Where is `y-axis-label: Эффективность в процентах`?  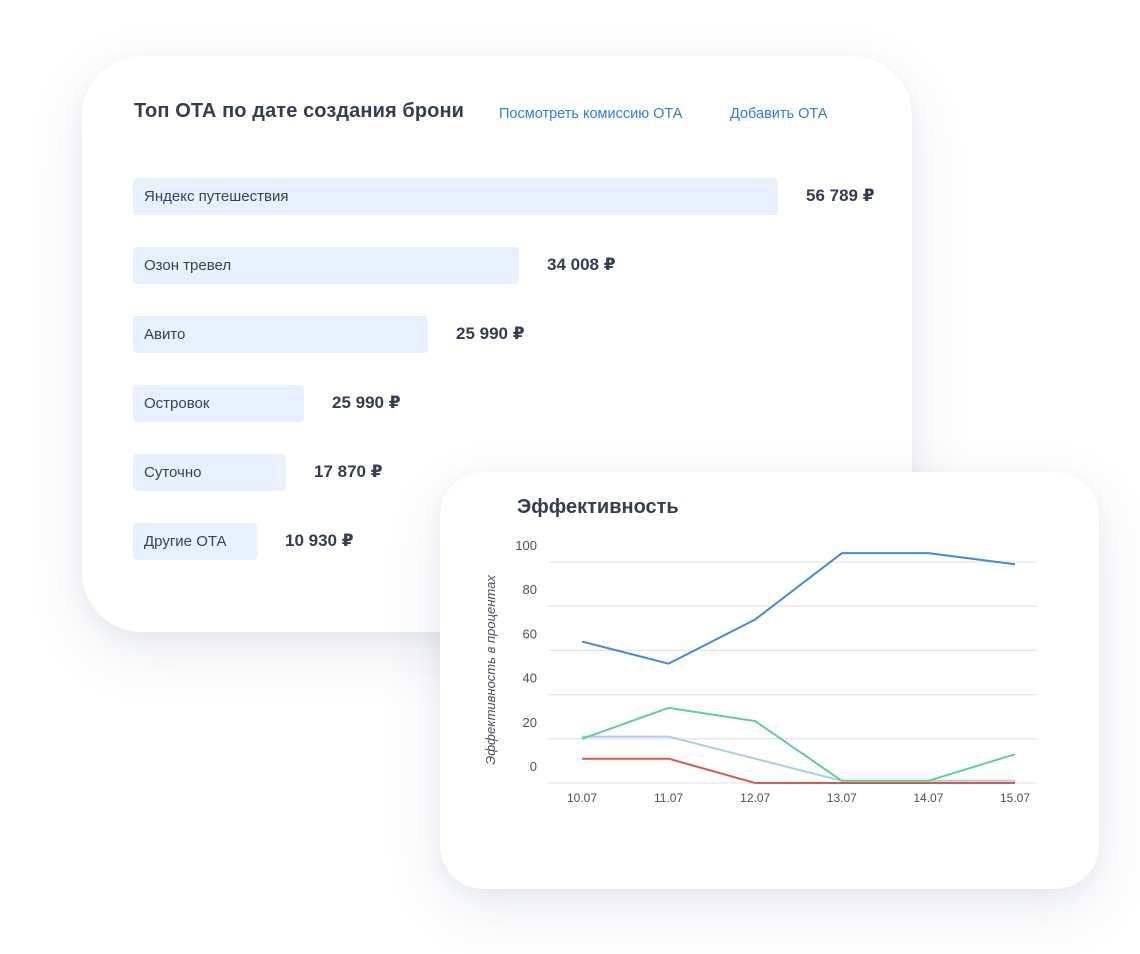
y-axis-label: Эффективность в процентах is located at coordinates (490, 670).